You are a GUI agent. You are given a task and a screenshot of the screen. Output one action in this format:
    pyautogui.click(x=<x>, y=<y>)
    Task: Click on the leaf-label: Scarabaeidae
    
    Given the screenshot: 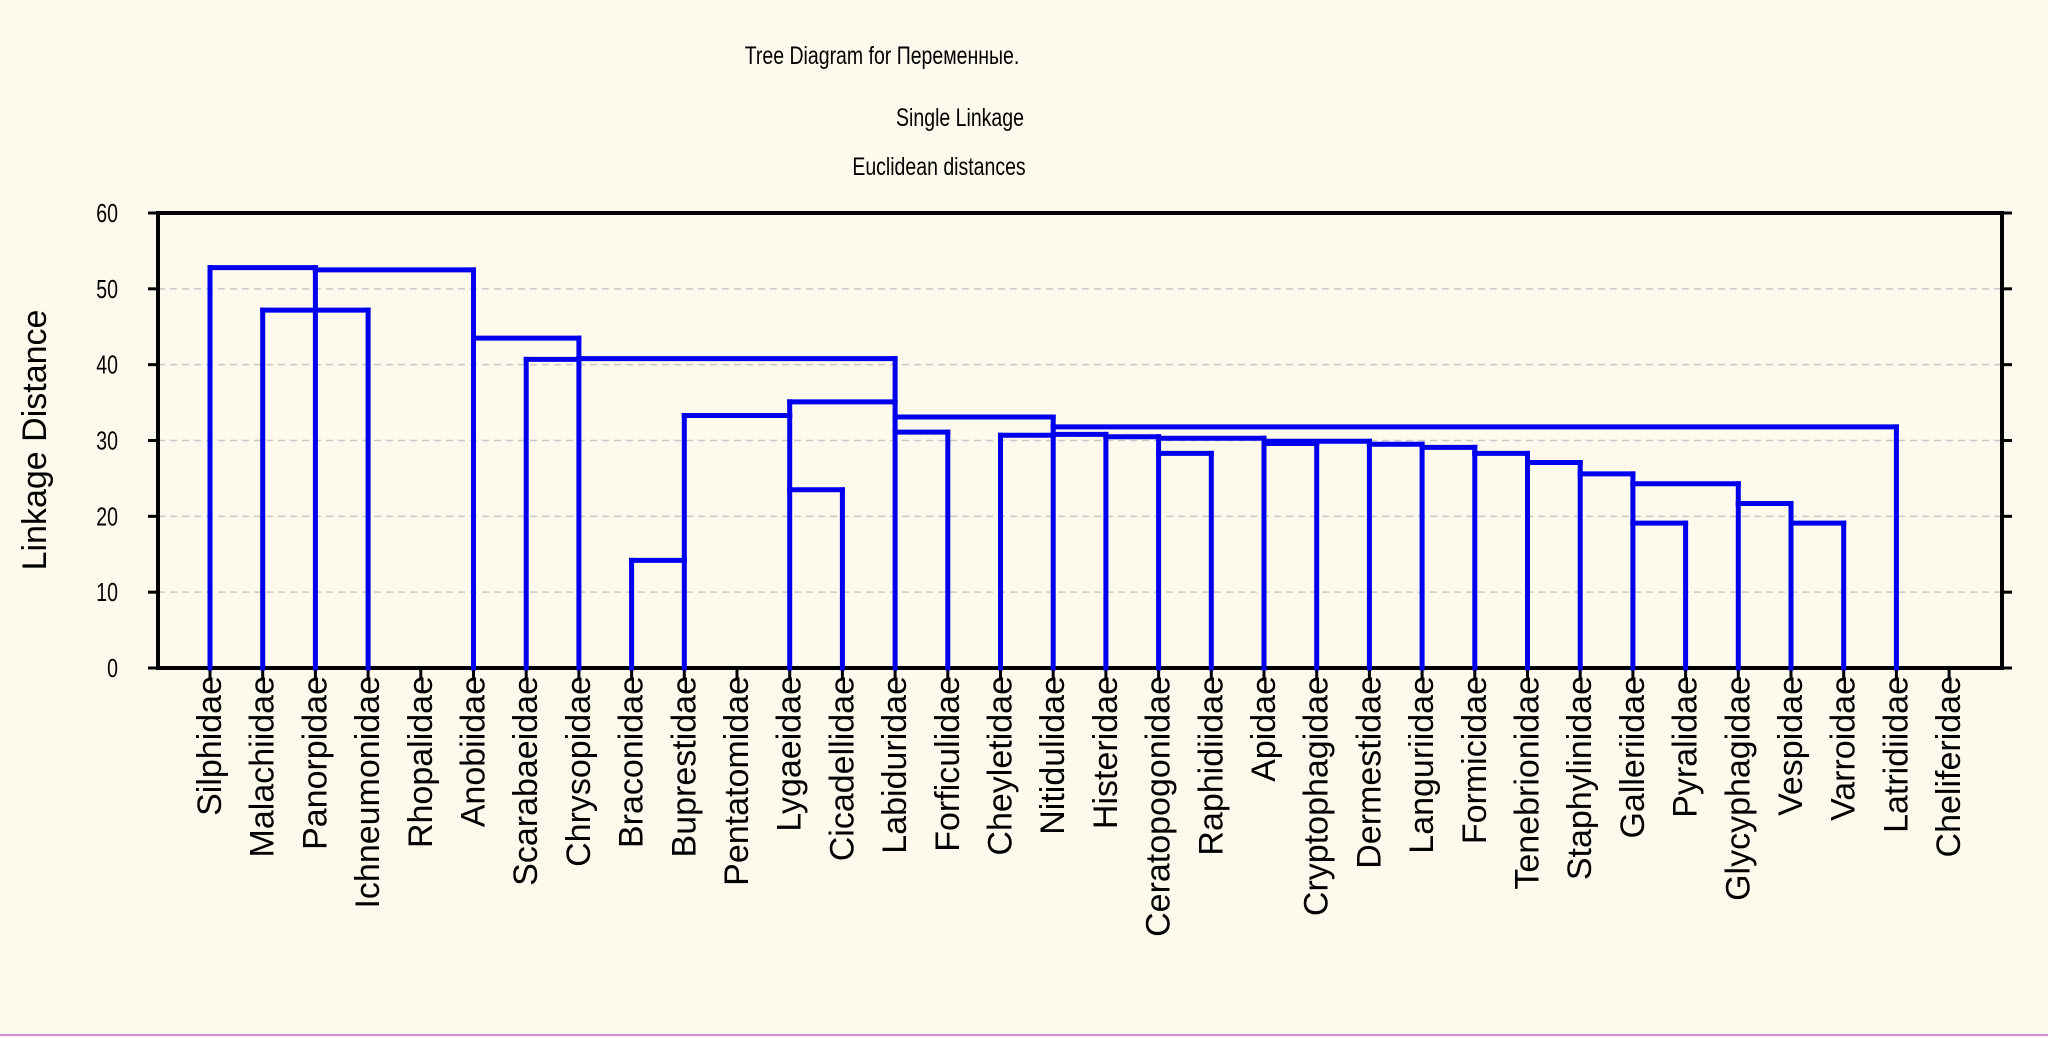 What is the action you would take?
    pyautogui.click(x=526, y=781)
    